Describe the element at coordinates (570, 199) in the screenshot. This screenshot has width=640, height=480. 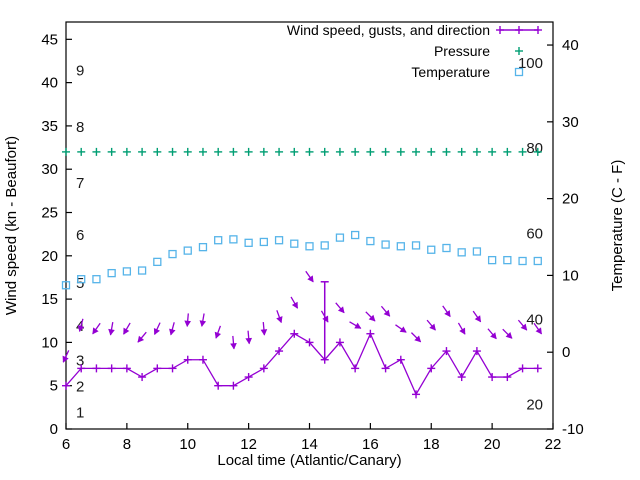
I see `y2-tick-label: 20` at that location.